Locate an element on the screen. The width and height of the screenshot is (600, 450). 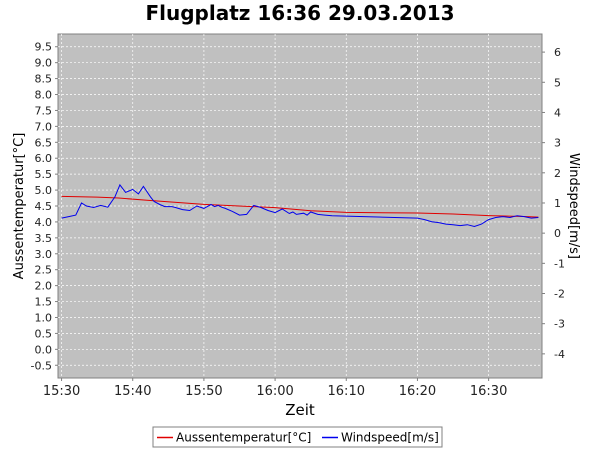
right-tick-label: -2 is located at coordinates (559, 294).